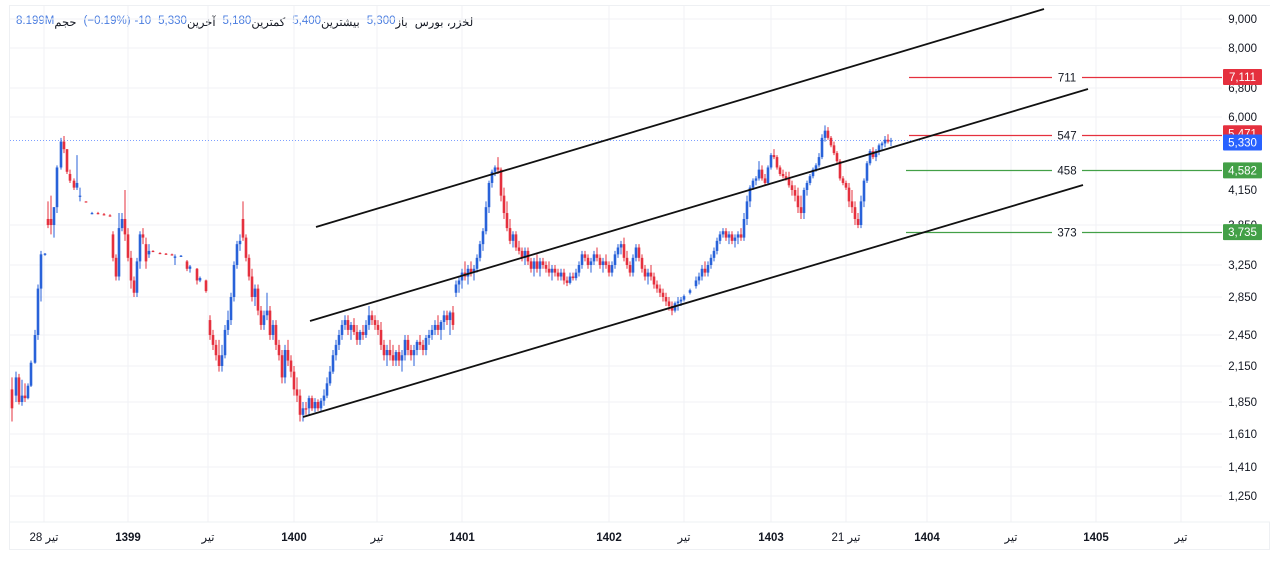 This screenshot has height=561, width=1280. What do you see at coordinates (1242, 118) in the screenshot?
I see `price-tick-label: 6,000` at bounding box center [1242, 118].